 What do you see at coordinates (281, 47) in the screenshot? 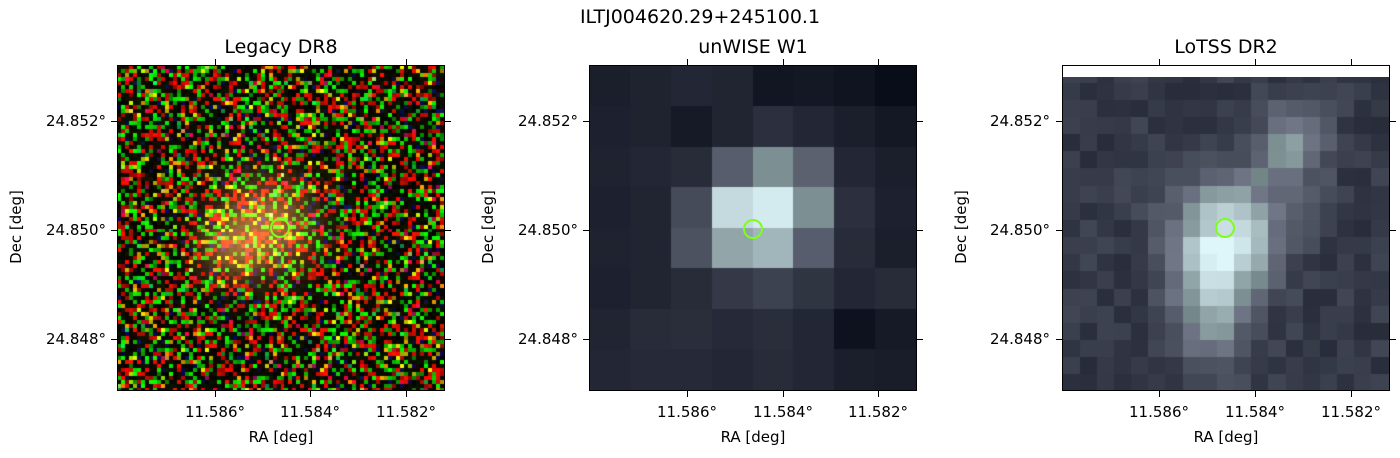
I see `panel-title: Legacy DR8` at bounding box center [281, 47].